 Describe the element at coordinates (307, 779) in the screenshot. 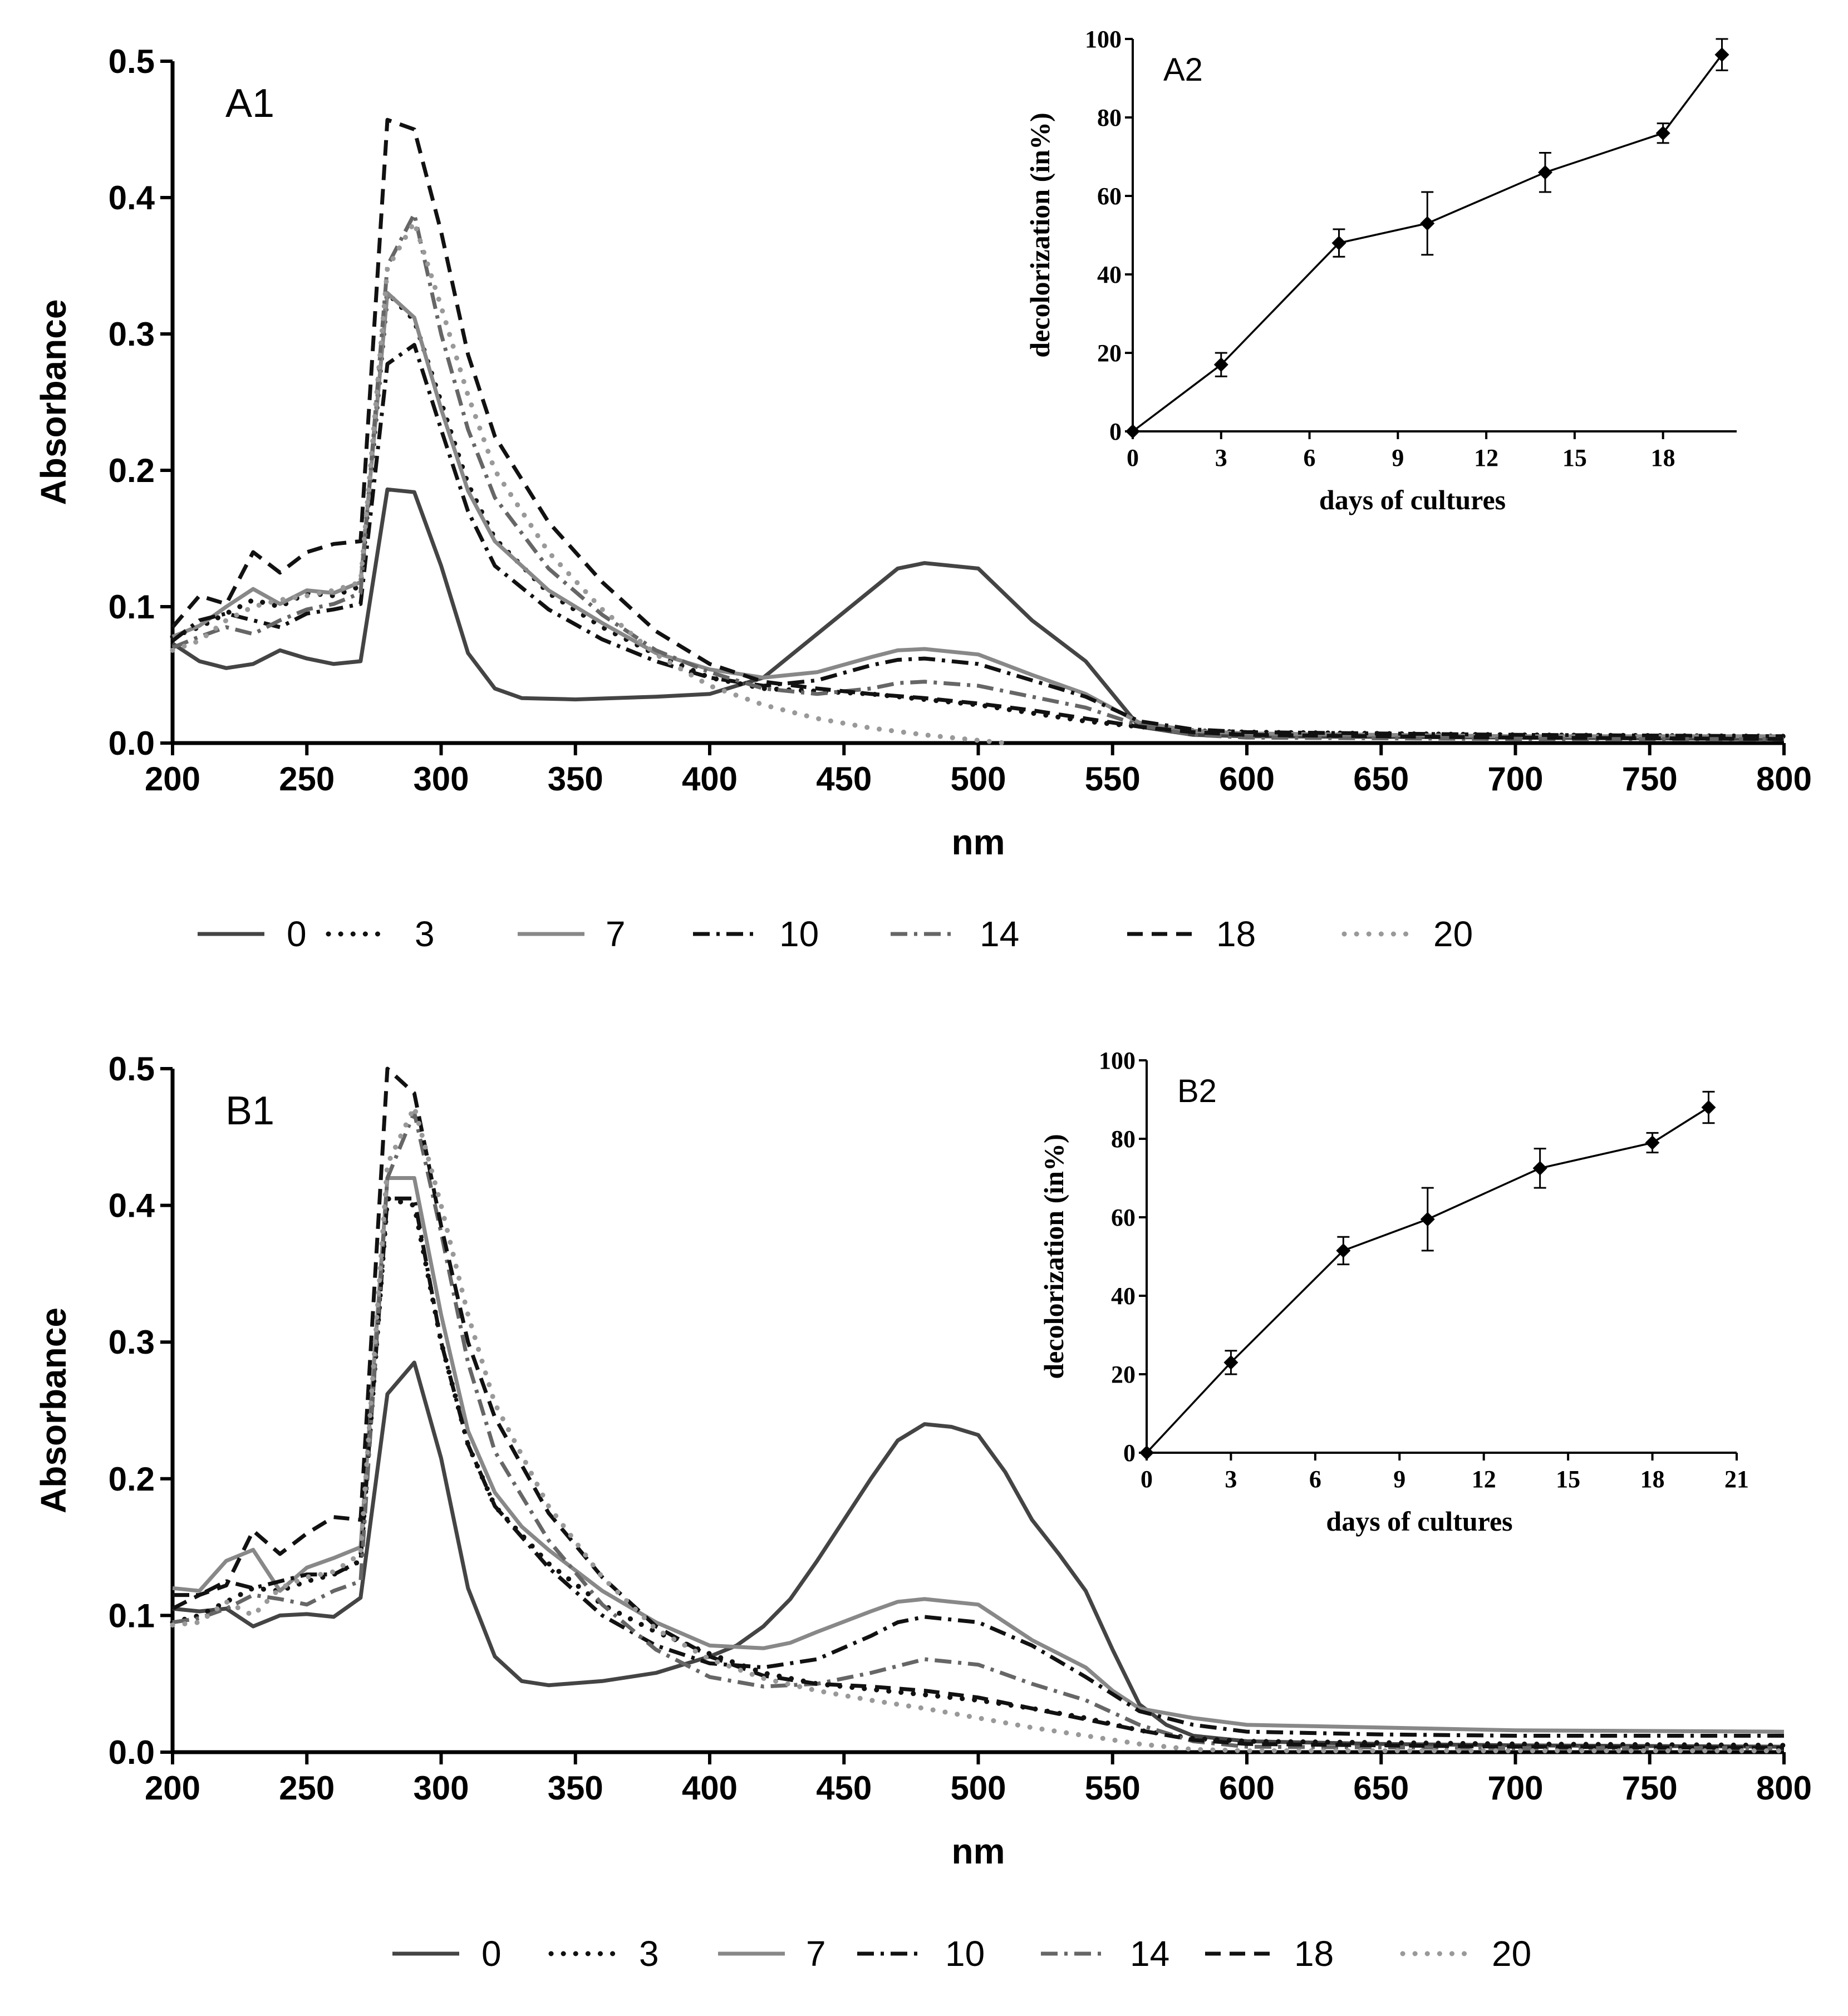

I see `x-tick-label: 250` at that location.